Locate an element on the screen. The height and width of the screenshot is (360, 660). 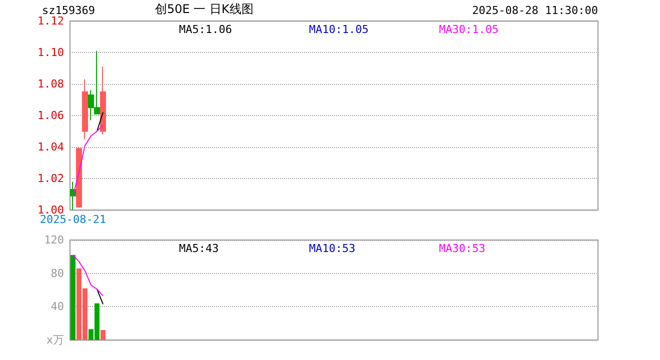
y-tick-label: 80 is located at coordinates (57, 273).